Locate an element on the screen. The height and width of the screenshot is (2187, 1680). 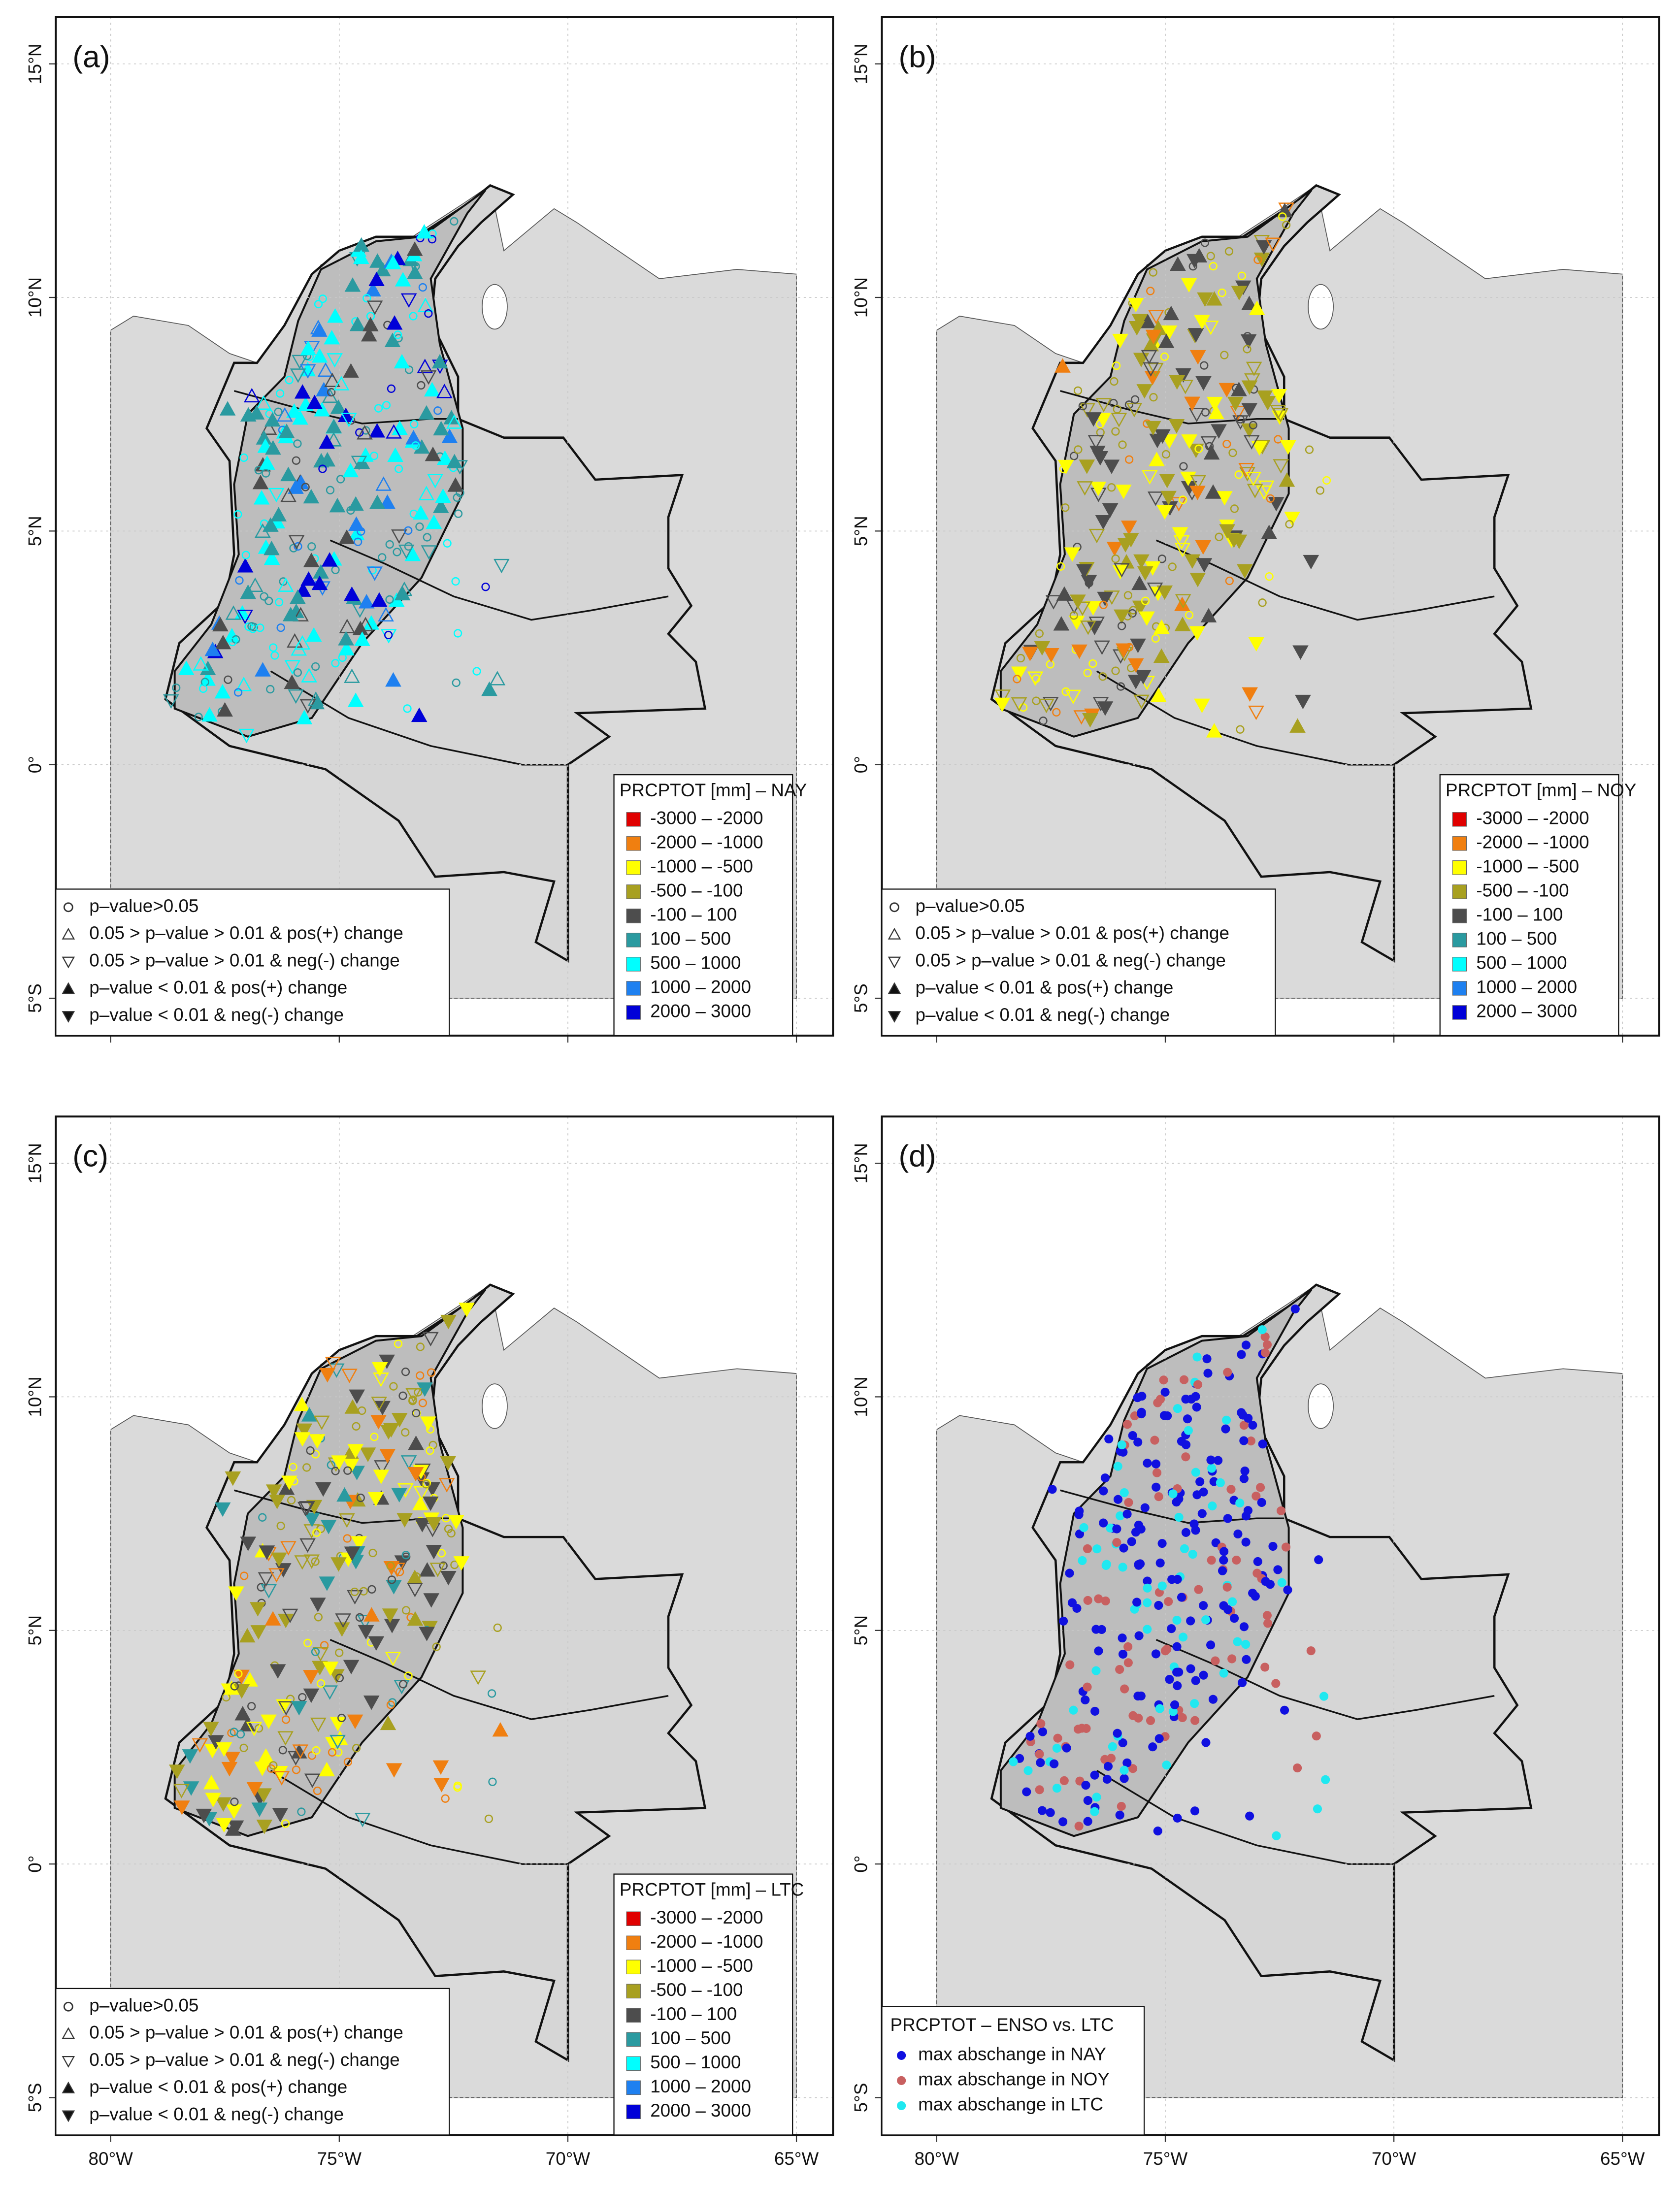
legend-label: p–value < 0.01 & pos(+) change is located at coordinates (1044, 988).